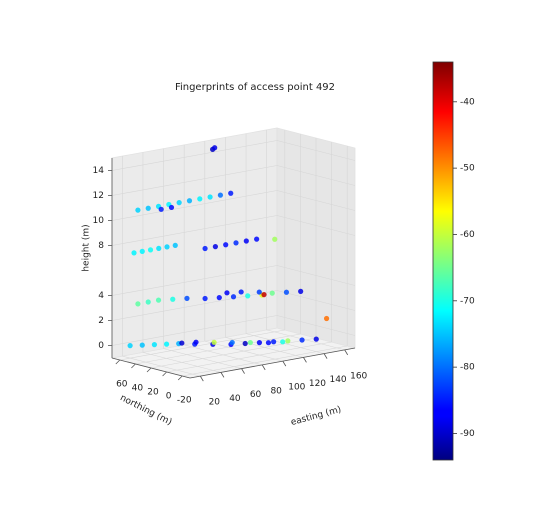 The image size is (553, 517). Describe the element at coordinates (99, 221) in the screenshot. I see `z-tick-label: 10` at that location.